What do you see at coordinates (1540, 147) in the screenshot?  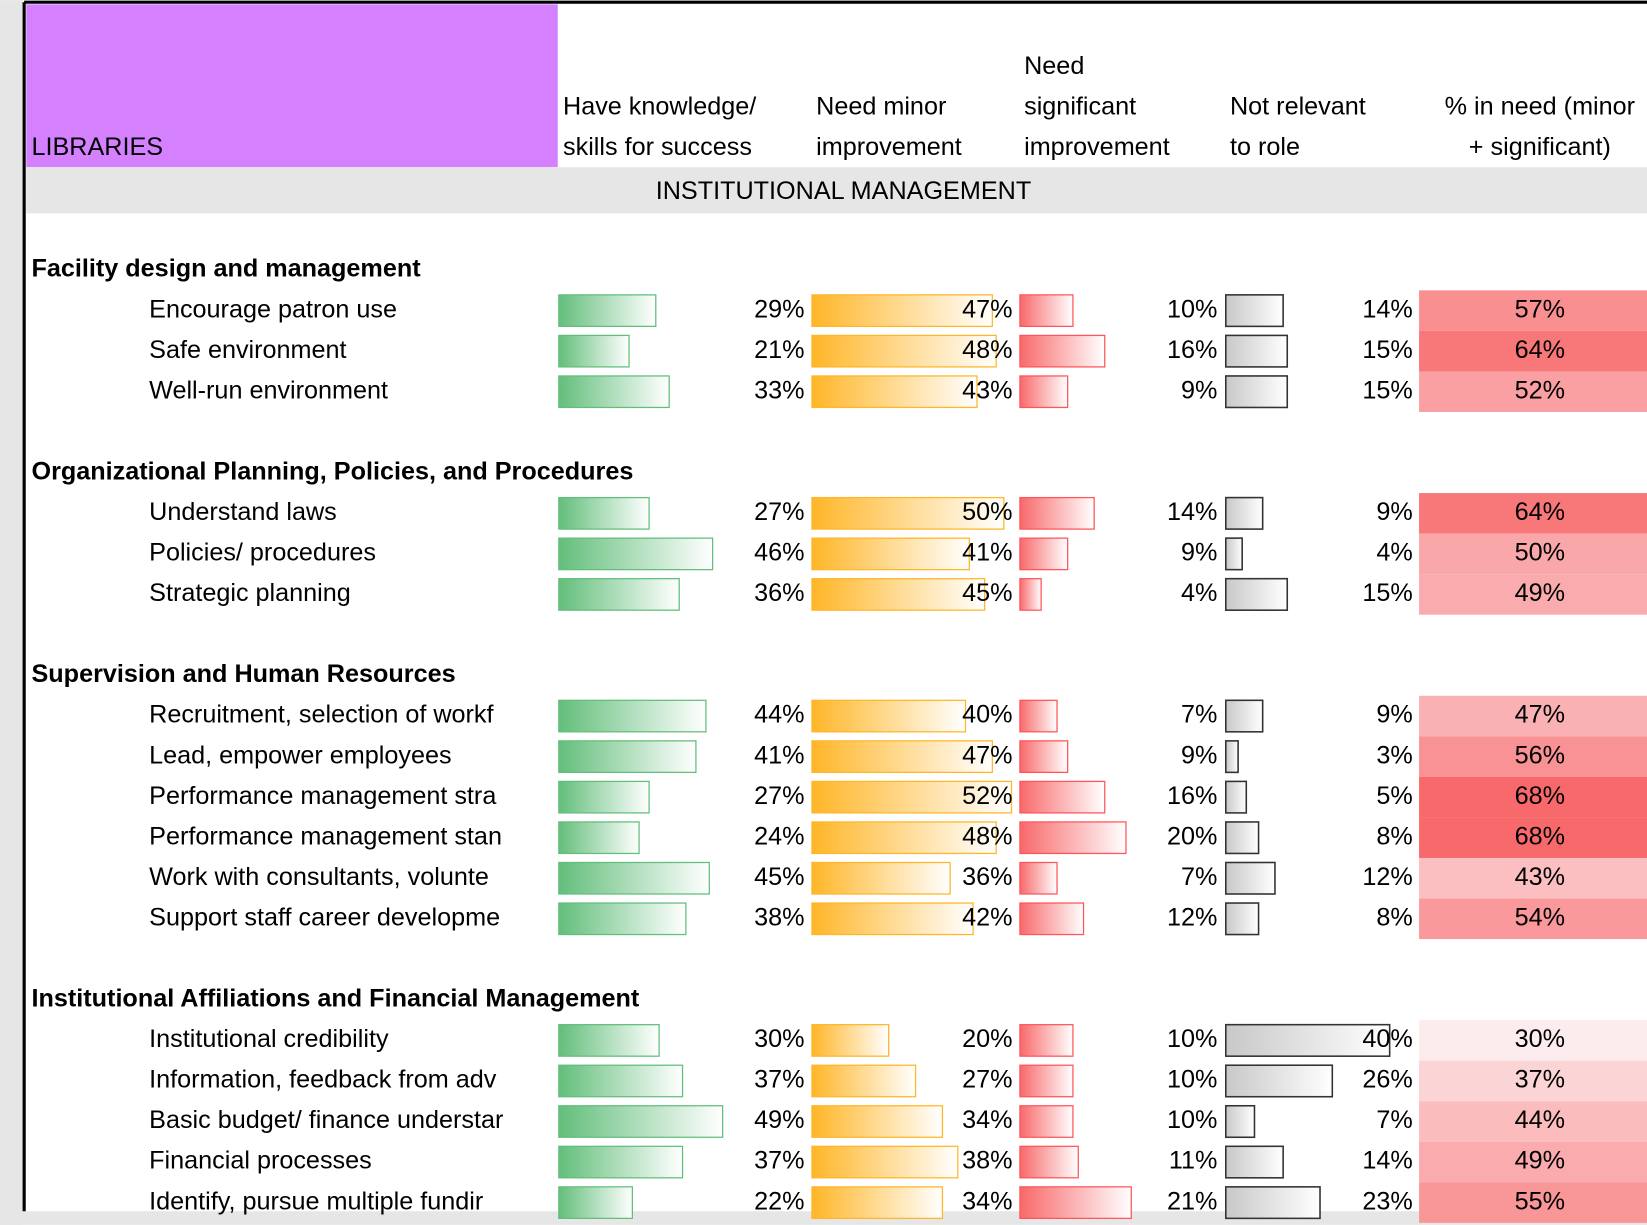 I see `column-header: + significant)` at bounding box center [1540, 147].